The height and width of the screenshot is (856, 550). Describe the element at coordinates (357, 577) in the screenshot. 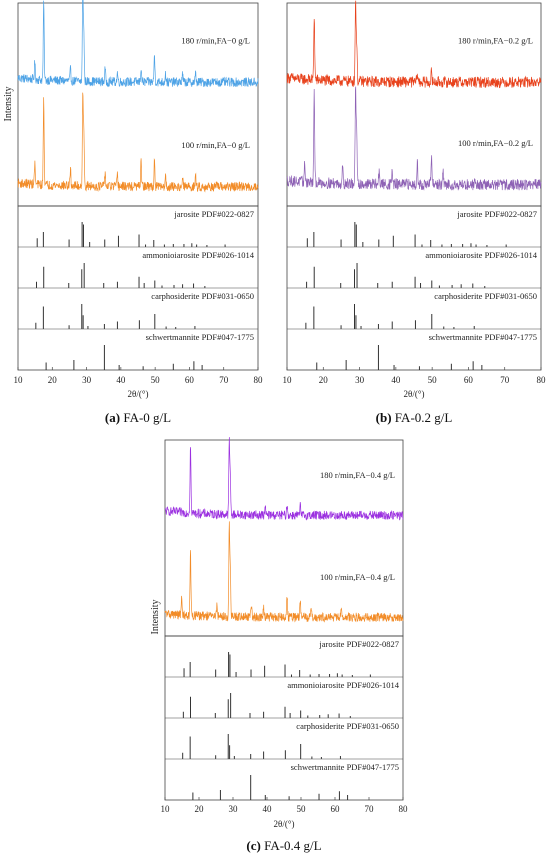

I see `series-label-1: 100 r/min,FA−0.4 g/L` at that location.